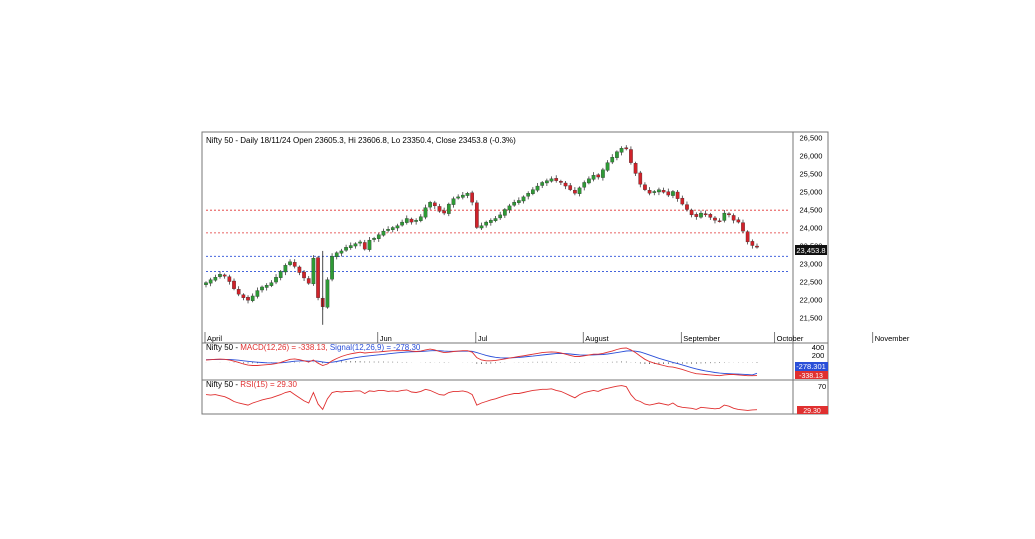  I want to click on rsi-line, so click(481, 398).